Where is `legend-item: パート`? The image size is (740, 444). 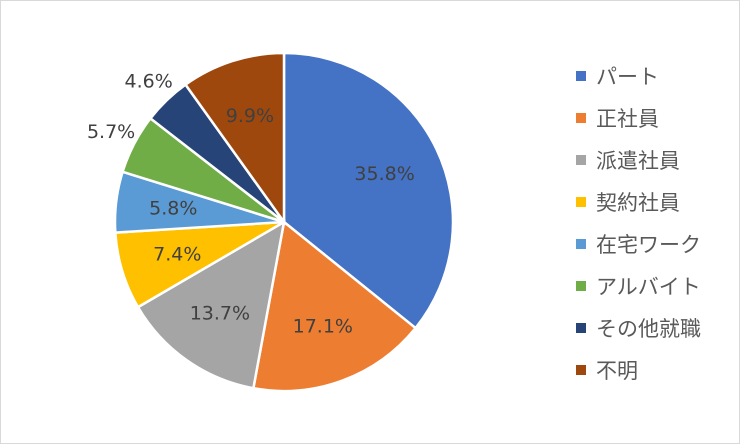
legend-item: パート is located at coordinates (638, 76).